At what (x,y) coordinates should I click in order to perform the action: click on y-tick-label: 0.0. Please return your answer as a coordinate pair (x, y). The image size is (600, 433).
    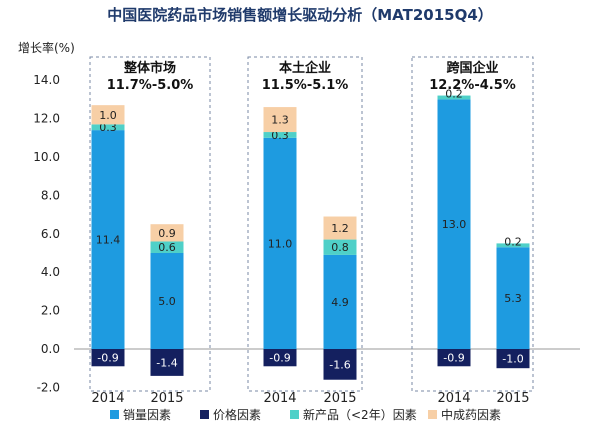
    Looking at the image, I should click on (50, 349).